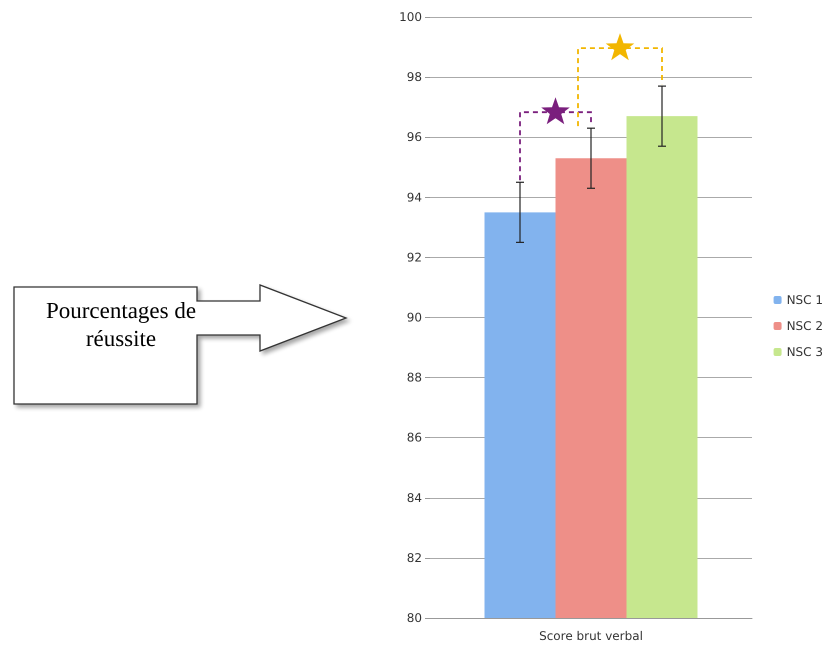 The width and height of the screenshot is (838, 652). Describe the element at coordinates (804, 300) in the screenshot. I see `legend-label: NSC 1` at that location.